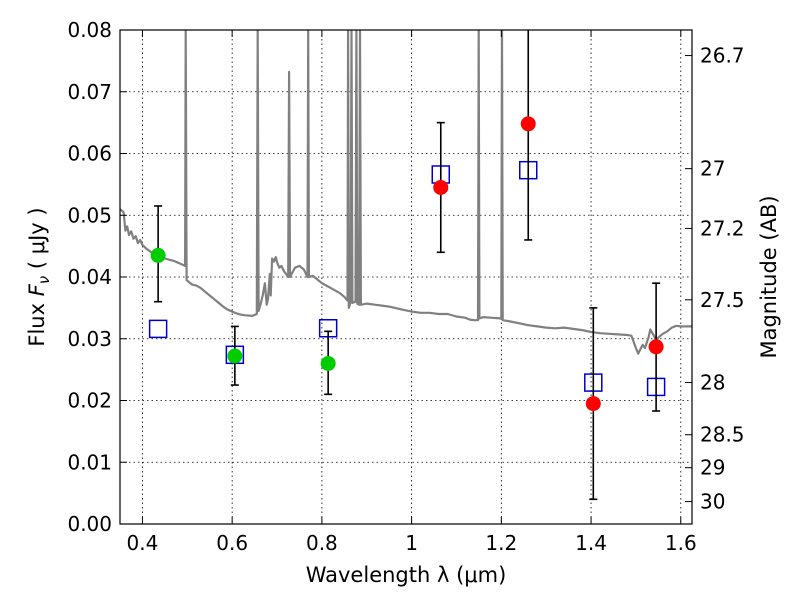 The image size is (800, 600). What do you see at coordinates (143, 543) in the screenshot?
I see `x-tick-label: 0.4` at bounding box center [143, 543].